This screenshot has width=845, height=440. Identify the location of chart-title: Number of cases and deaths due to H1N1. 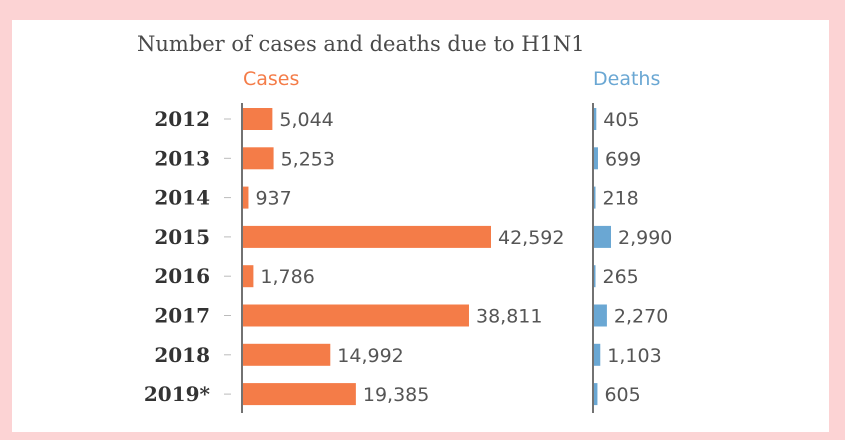
(361, 44).